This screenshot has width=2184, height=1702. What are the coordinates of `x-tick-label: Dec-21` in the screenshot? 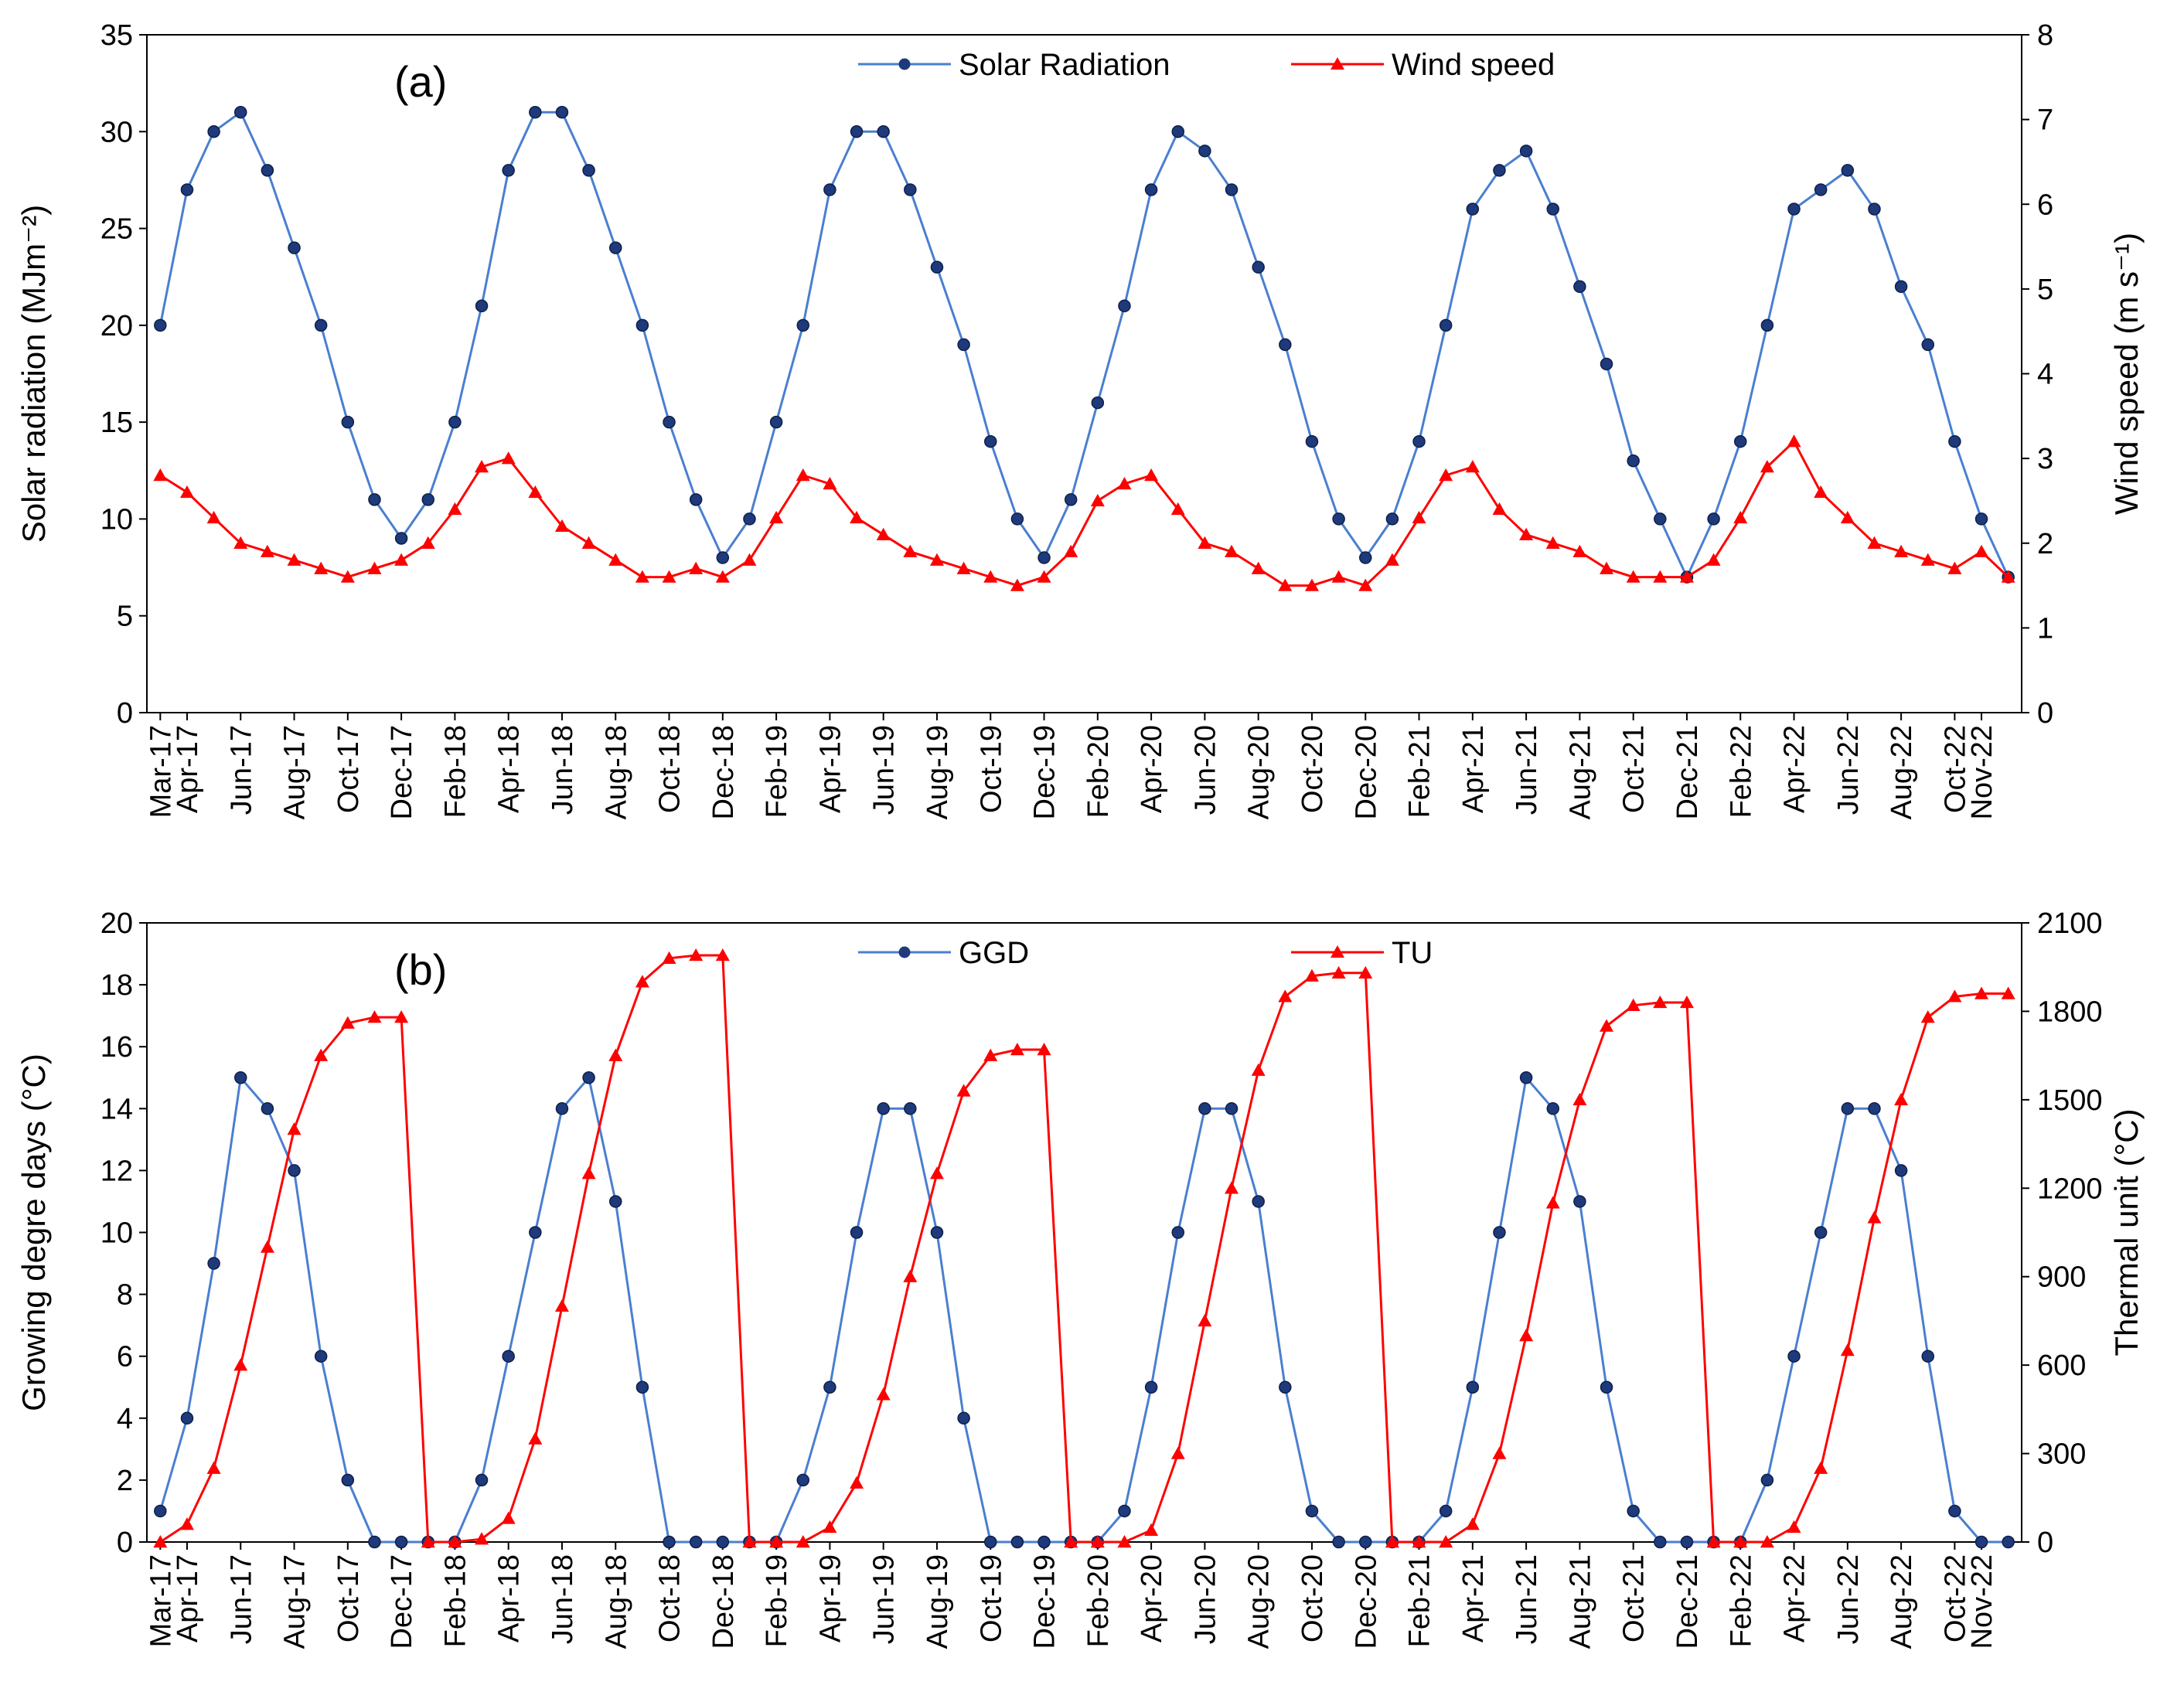 It's located at (1687, 772).